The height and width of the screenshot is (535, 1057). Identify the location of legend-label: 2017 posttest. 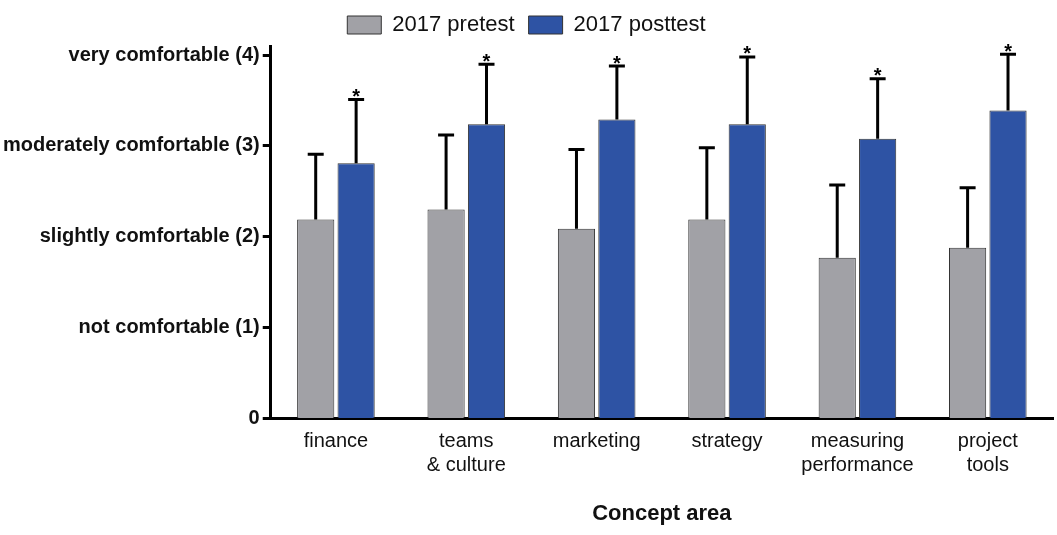
(639, 24).